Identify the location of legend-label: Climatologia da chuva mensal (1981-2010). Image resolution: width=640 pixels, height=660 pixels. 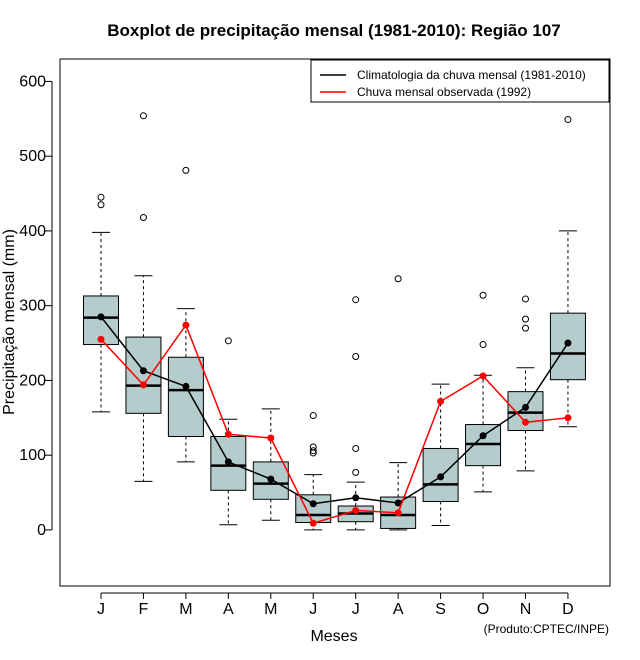
(471, 75).